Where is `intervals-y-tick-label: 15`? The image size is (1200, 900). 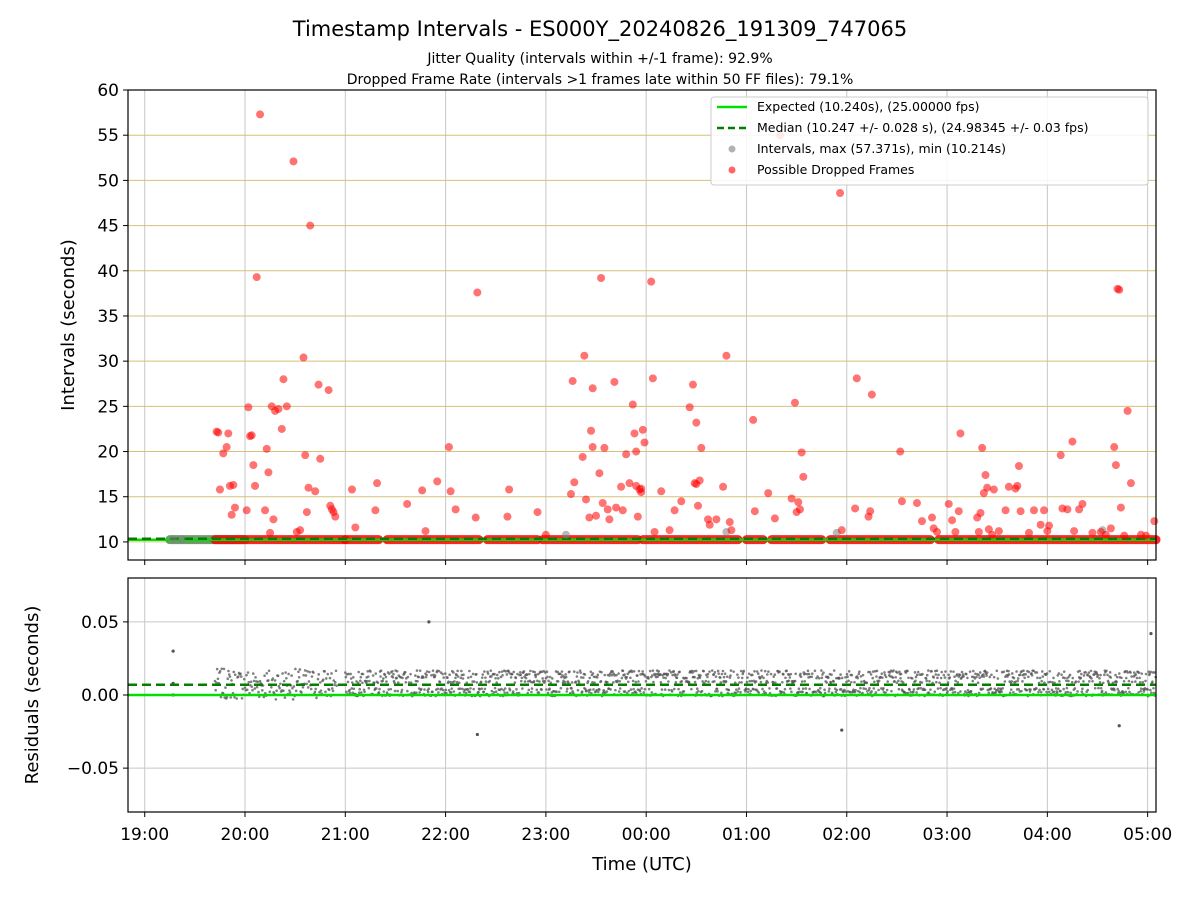
intervals-y-tick-label: 15 is located at coordinates (108, 498).